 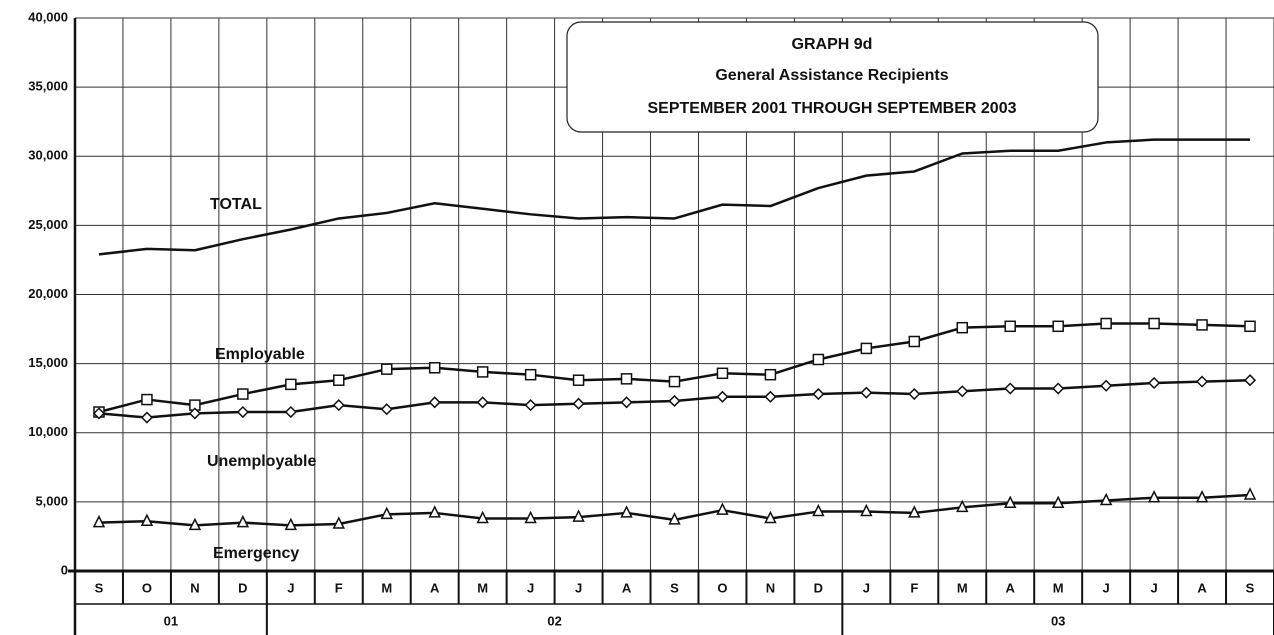 What do you see at coordinates (48, 155) in the screenshot?
I see `y-tick-label: 30,000` at bounding box center [48, 155].